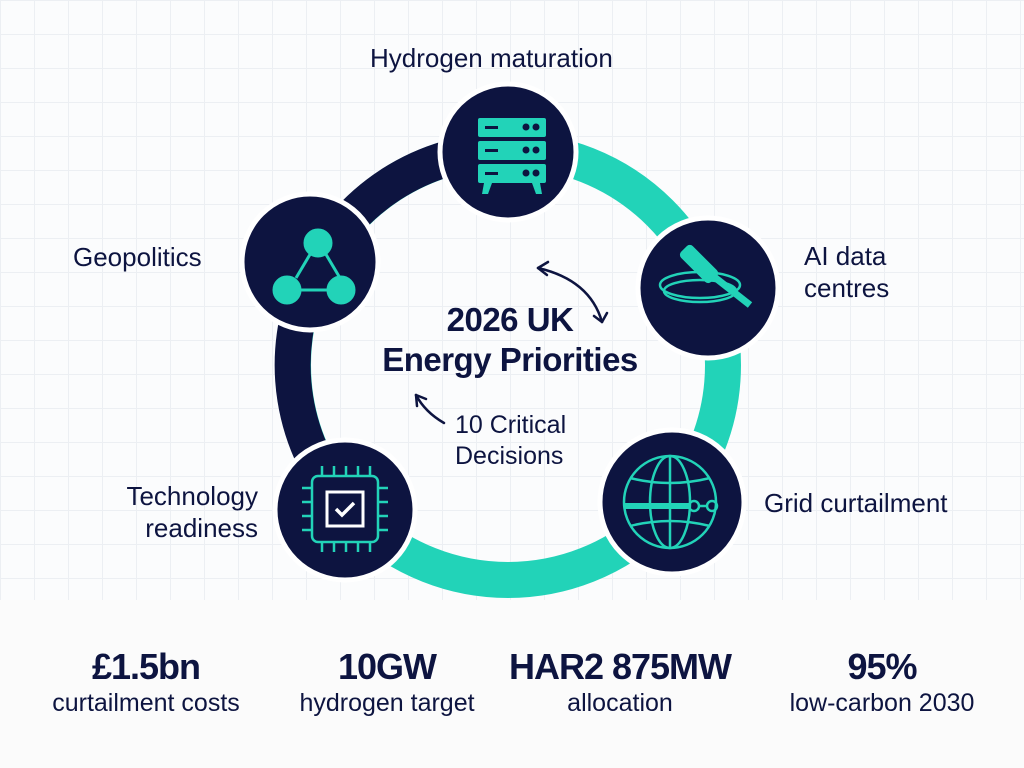 The height and width of the screenshot is (768, 1024). I want to click on stat-value: 95%, so click(882, 666).